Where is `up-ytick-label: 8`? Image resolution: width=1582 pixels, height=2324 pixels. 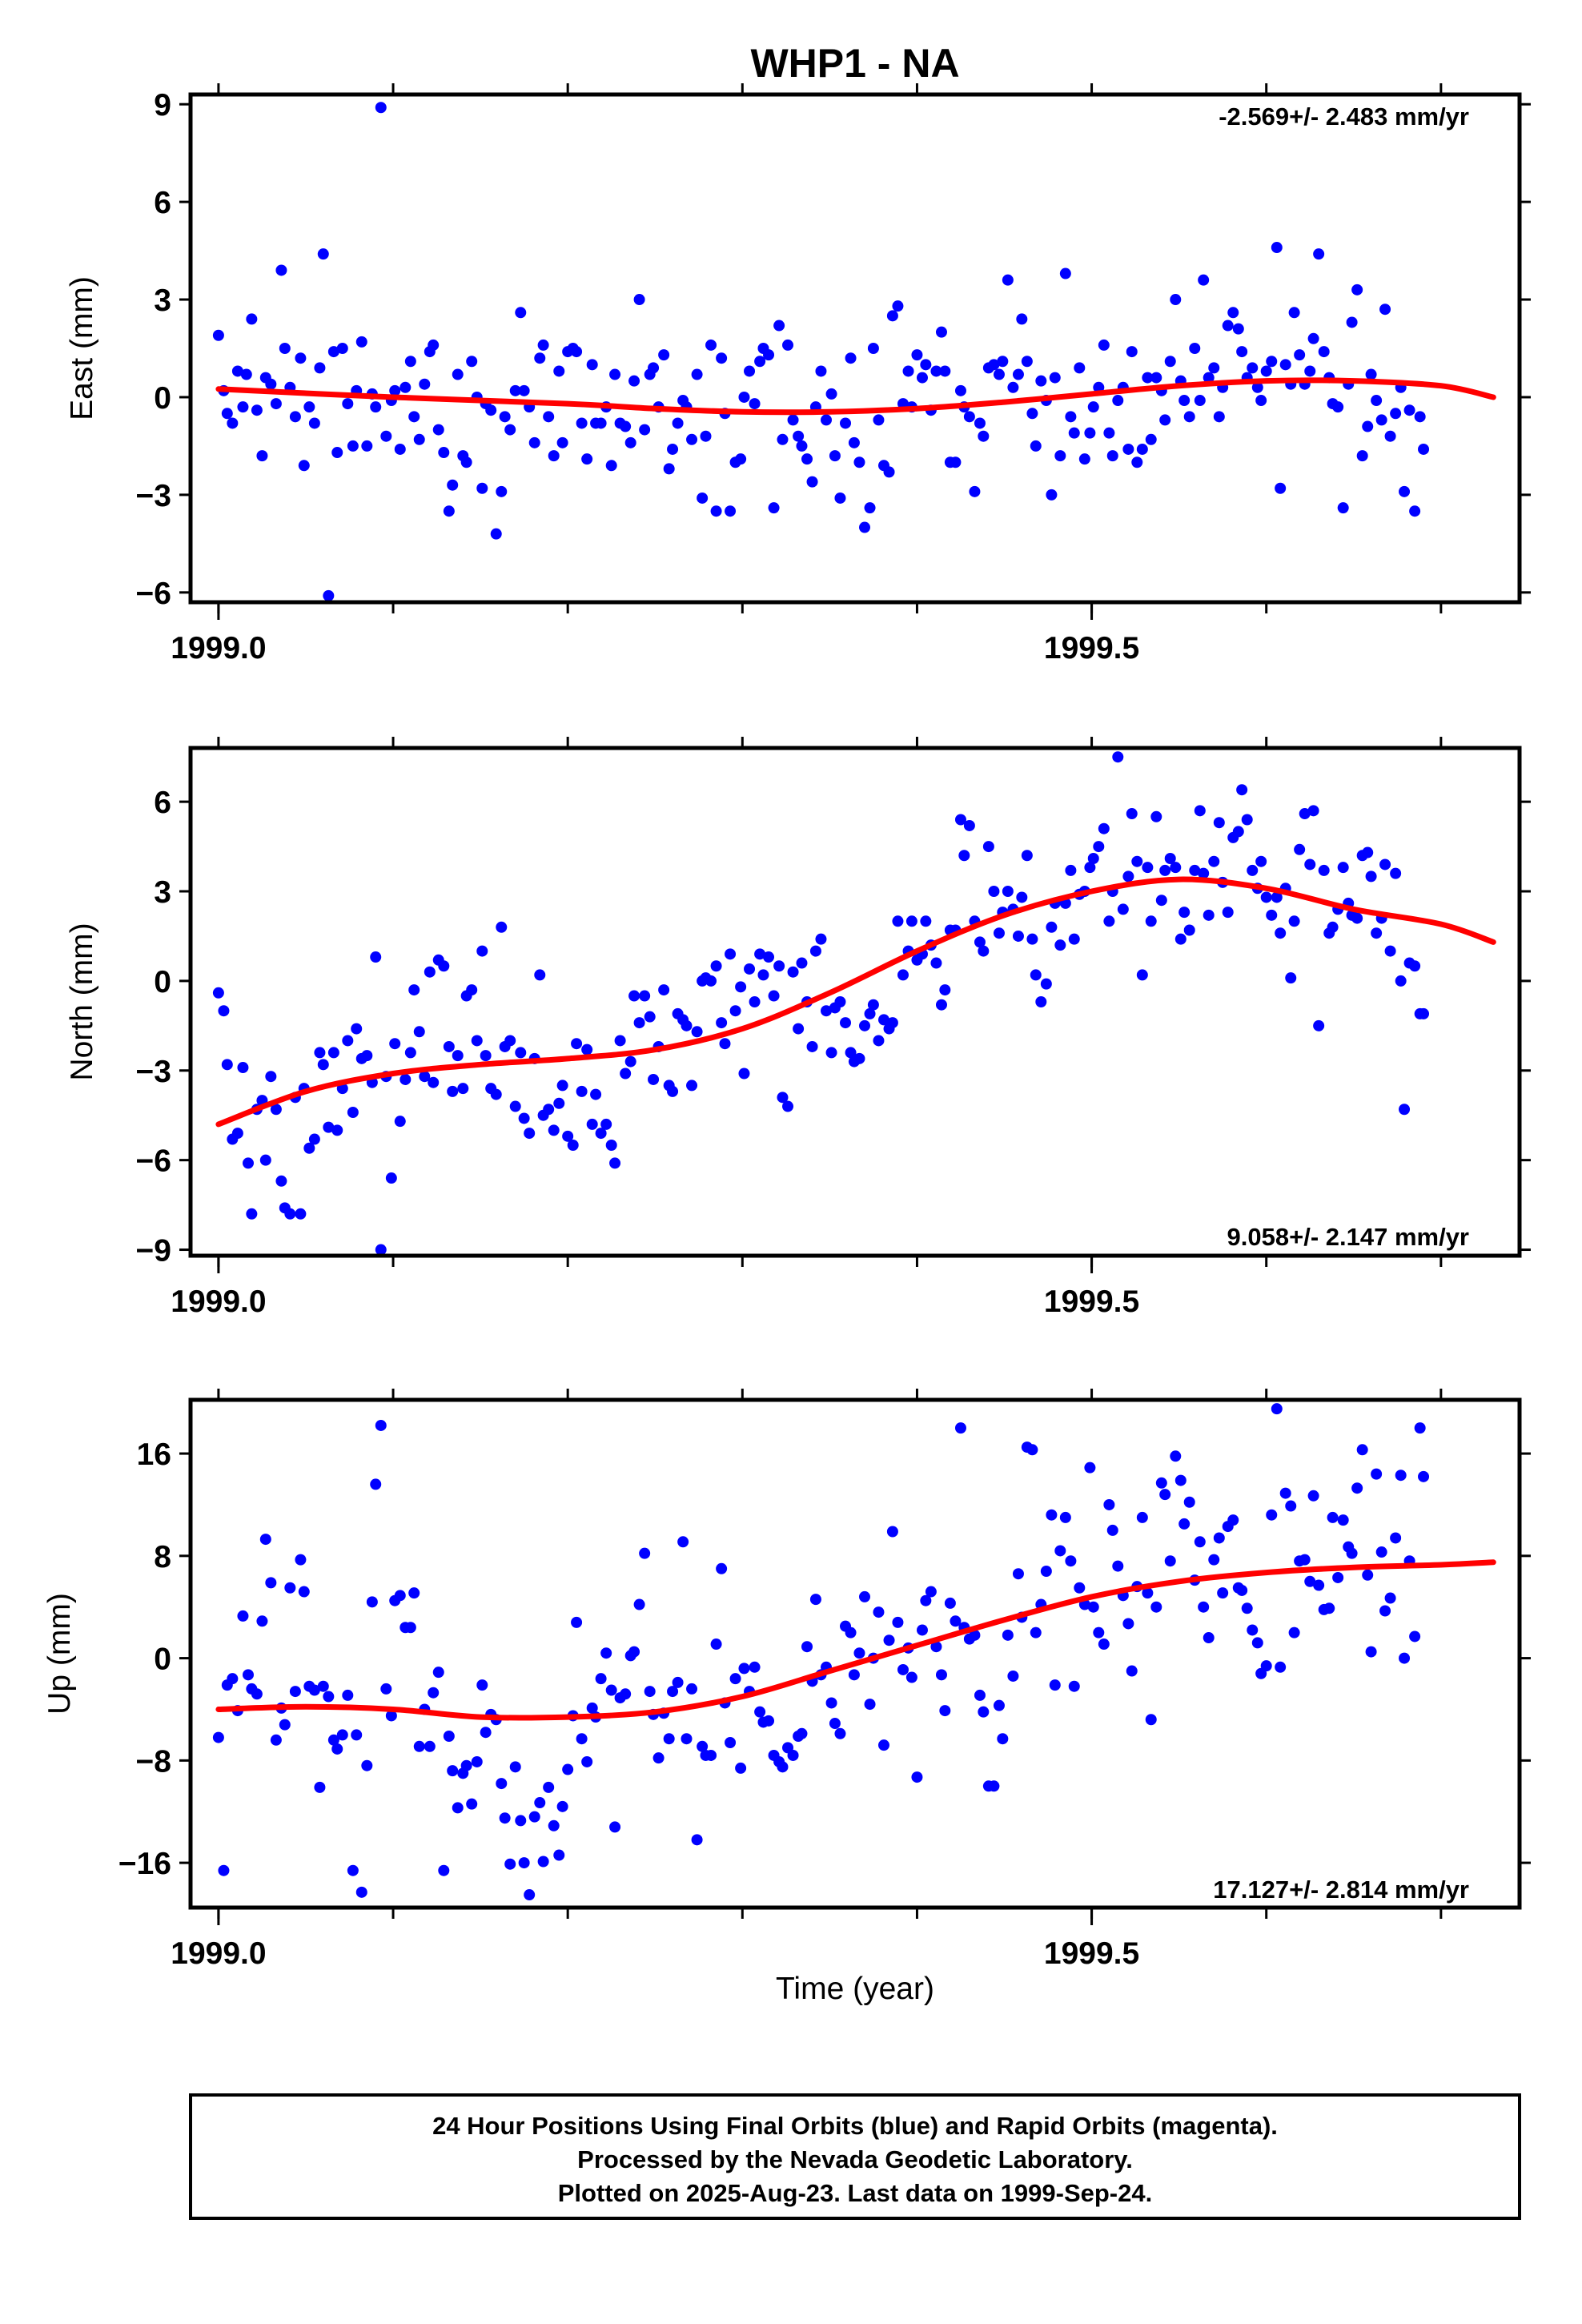 up-ytick-label: 8 is located at coordinates (162, 1557).